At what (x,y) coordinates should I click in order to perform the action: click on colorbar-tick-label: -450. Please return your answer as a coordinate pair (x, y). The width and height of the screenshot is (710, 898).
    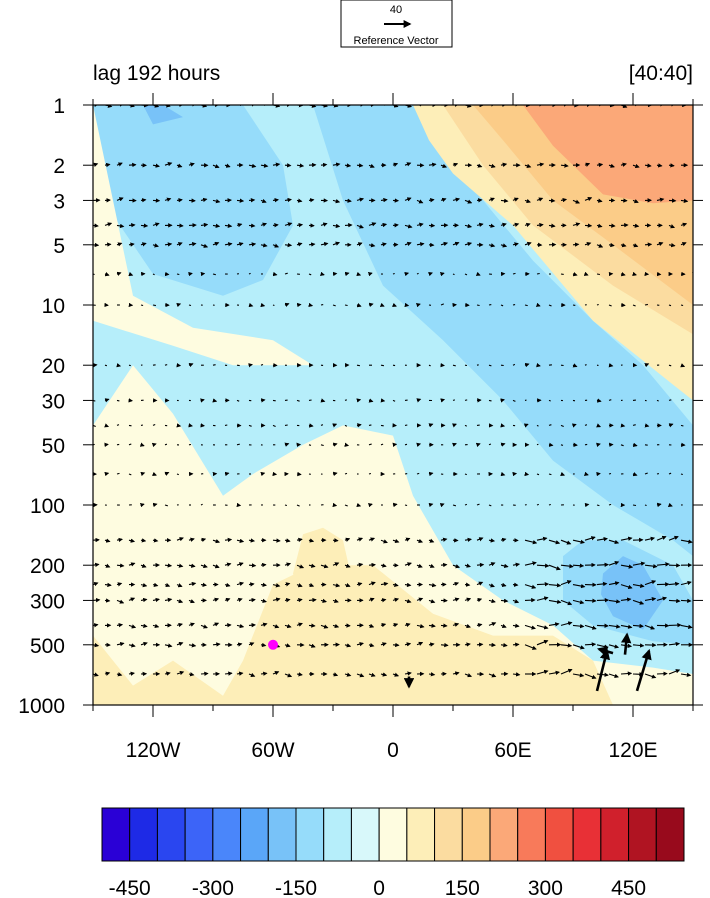
    Looking at the image, I should click on (130, 887).